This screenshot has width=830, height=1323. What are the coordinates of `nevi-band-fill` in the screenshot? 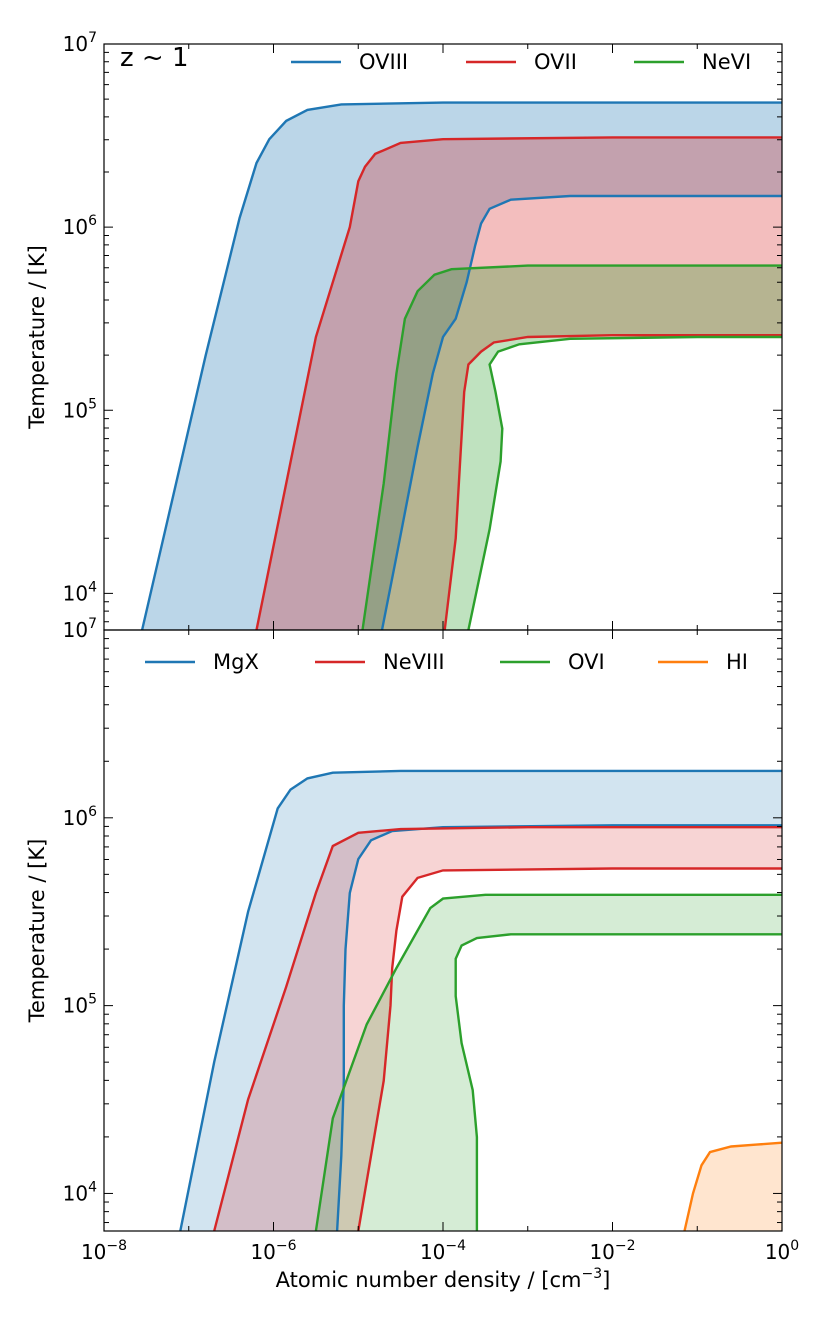 It's located at (572, 447).